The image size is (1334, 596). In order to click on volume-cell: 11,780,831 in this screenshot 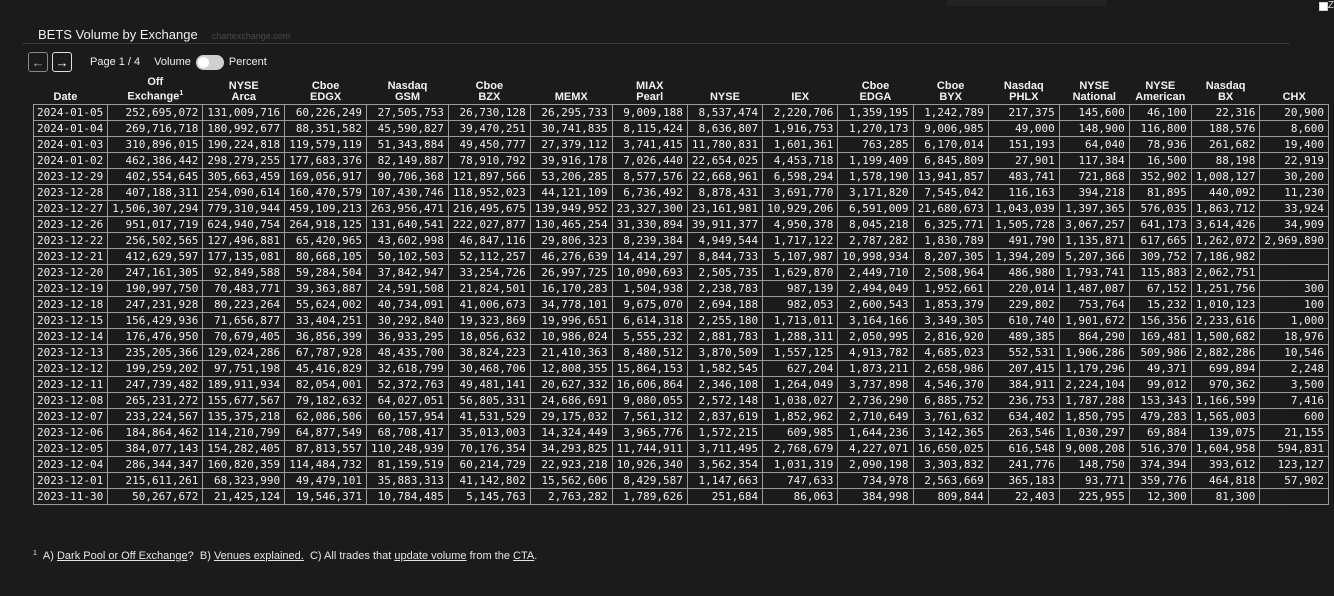, I will do `click(725, 144)`.